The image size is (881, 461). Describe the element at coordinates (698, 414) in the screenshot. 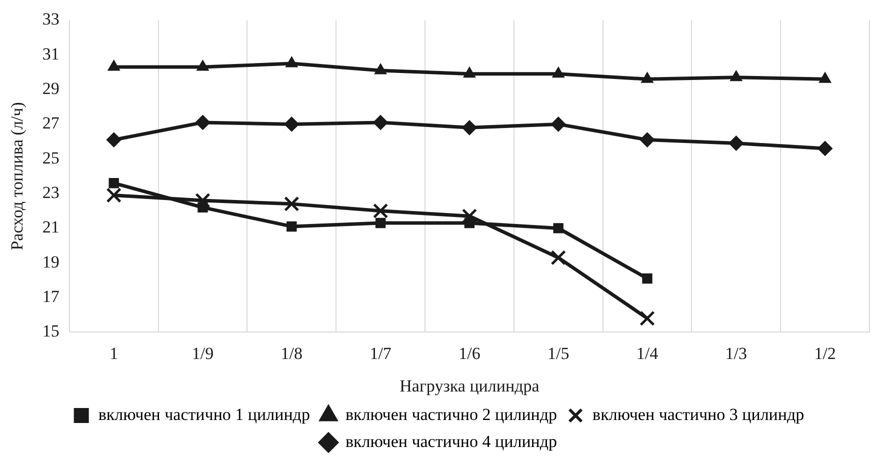

I see `legend-label: включен частично 3 цилиндр` at that location.